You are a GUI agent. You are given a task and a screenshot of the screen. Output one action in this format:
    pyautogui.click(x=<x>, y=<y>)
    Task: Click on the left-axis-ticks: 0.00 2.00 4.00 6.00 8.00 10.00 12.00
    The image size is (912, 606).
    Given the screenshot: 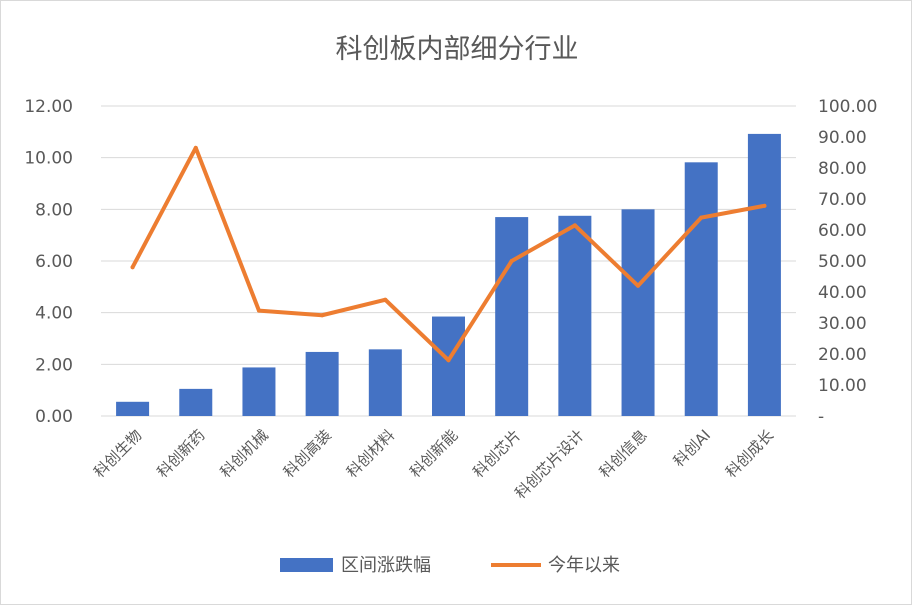 What is the action you would take?
    pyautogui.click(x=48, y=262)
    